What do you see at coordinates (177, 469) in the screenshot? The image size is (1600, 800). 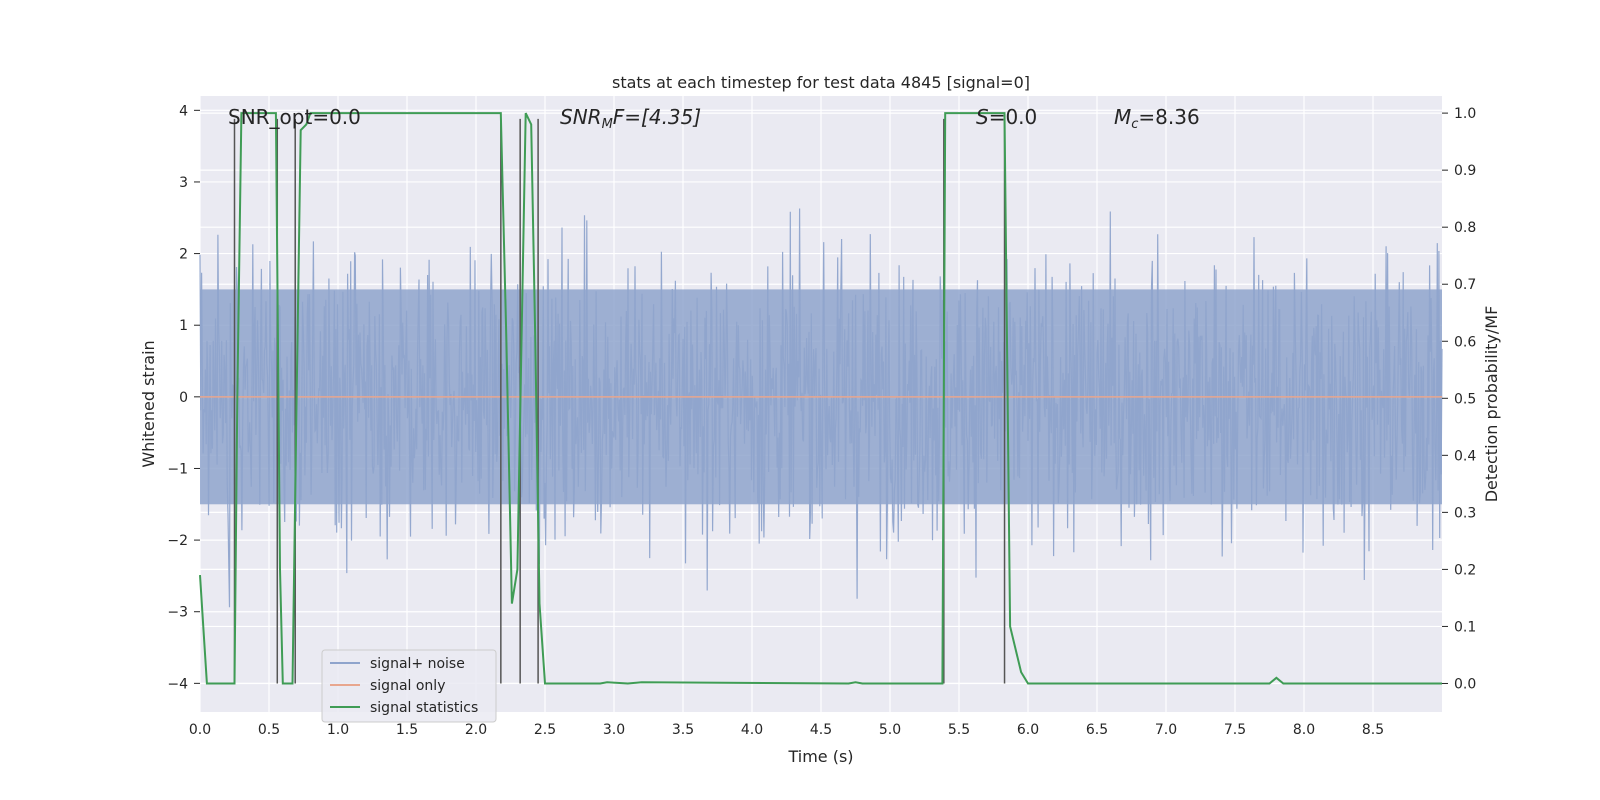 I see `y-left-tick-label: −1` at bounding box center [177, 469].